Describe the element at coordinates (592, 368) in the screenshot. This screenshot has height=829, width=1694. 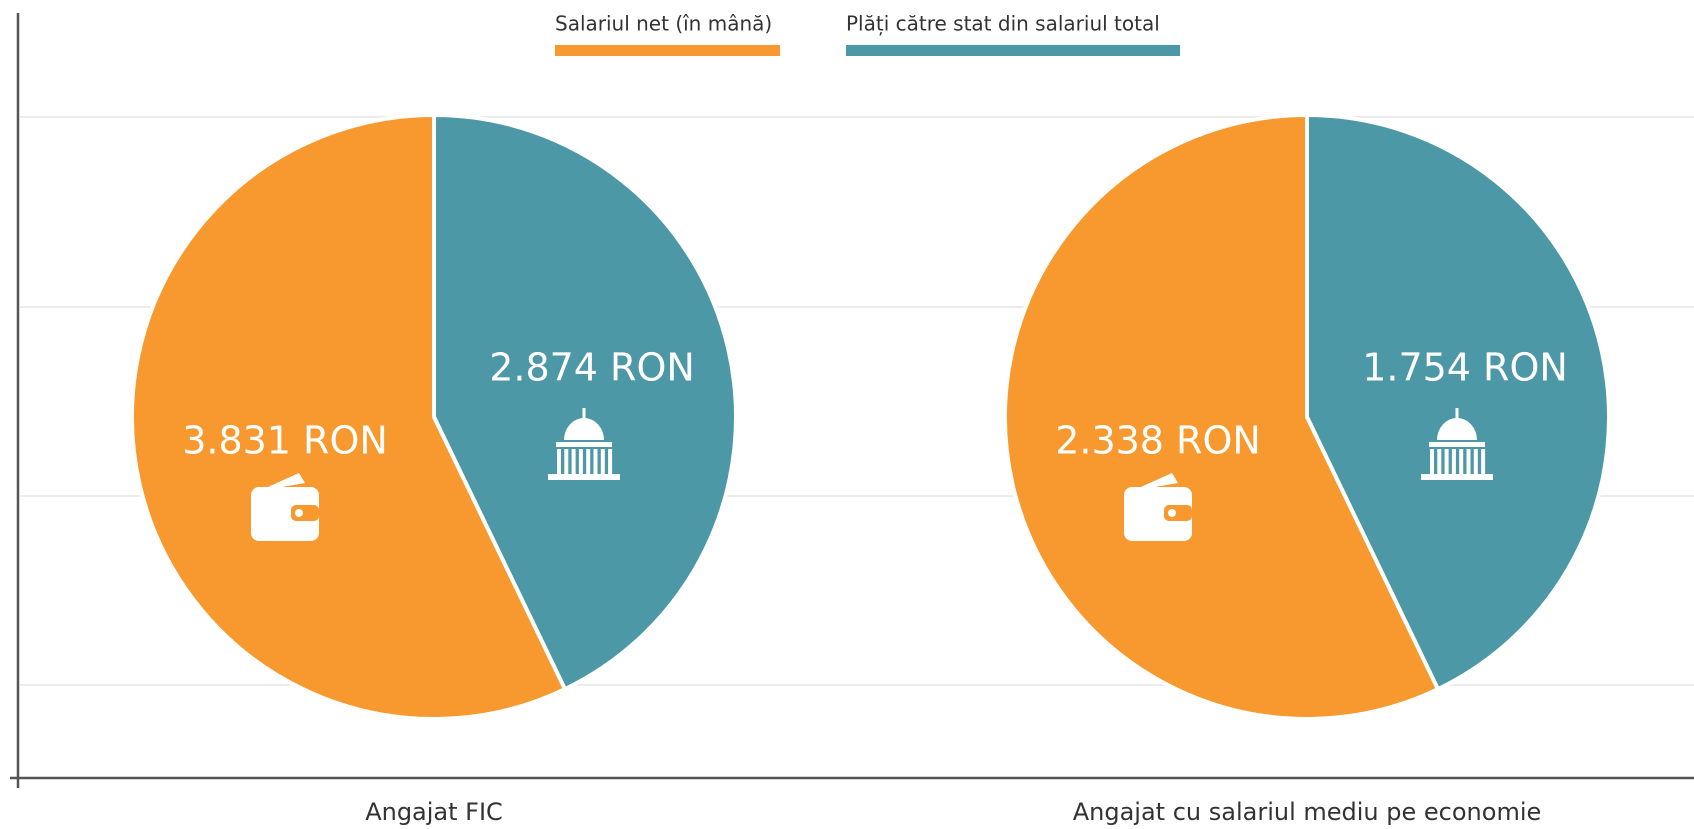
I see `data-label: 2.874 RON` at that location.